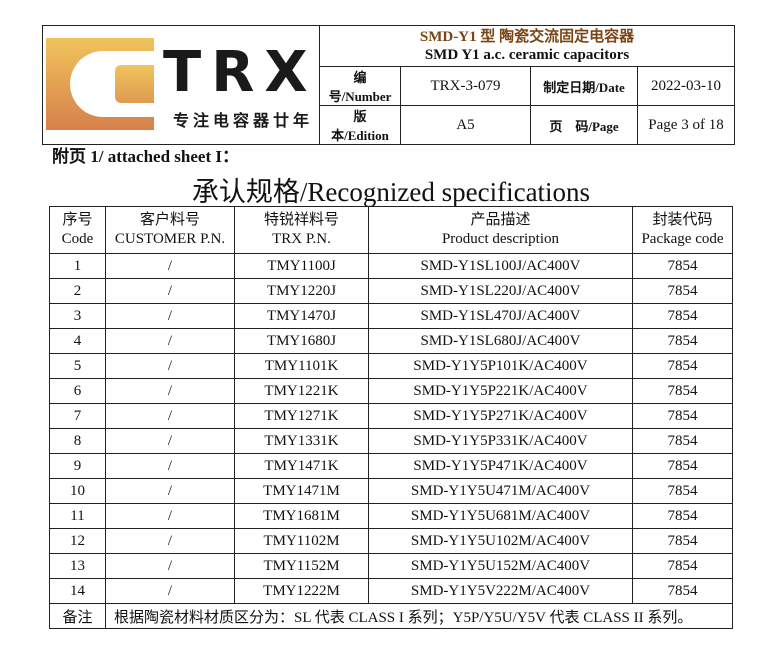 This screenshot has width=782, height=647. I want to click on product-description: SMD-Y1SL220J/AC400V, so click(500, 291).